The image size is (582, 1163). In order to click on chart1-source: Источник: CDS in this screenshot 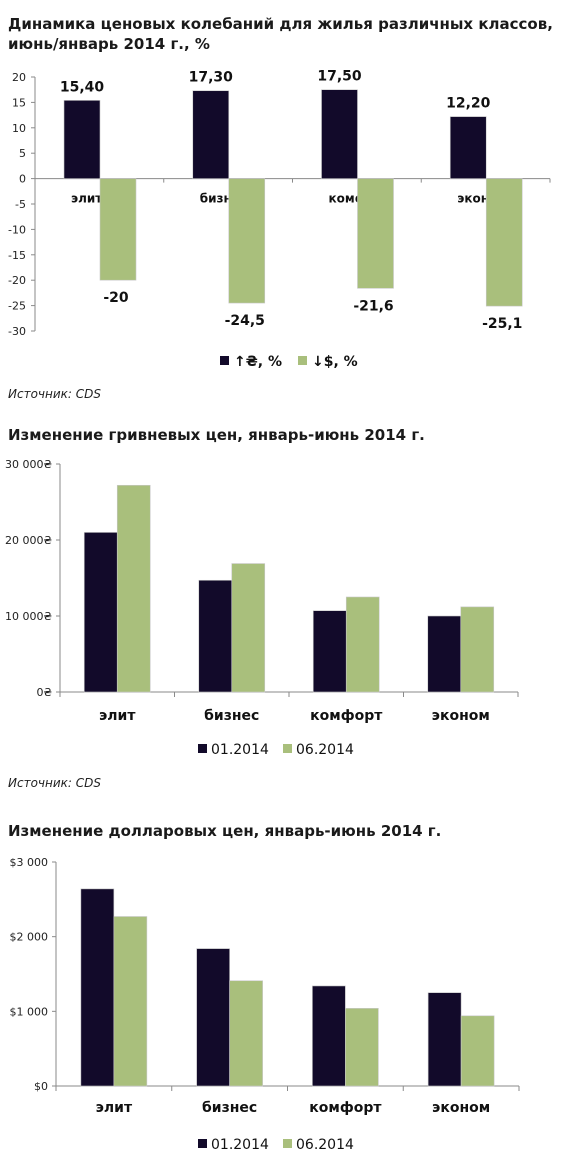, I will do `click(54, 394)`.